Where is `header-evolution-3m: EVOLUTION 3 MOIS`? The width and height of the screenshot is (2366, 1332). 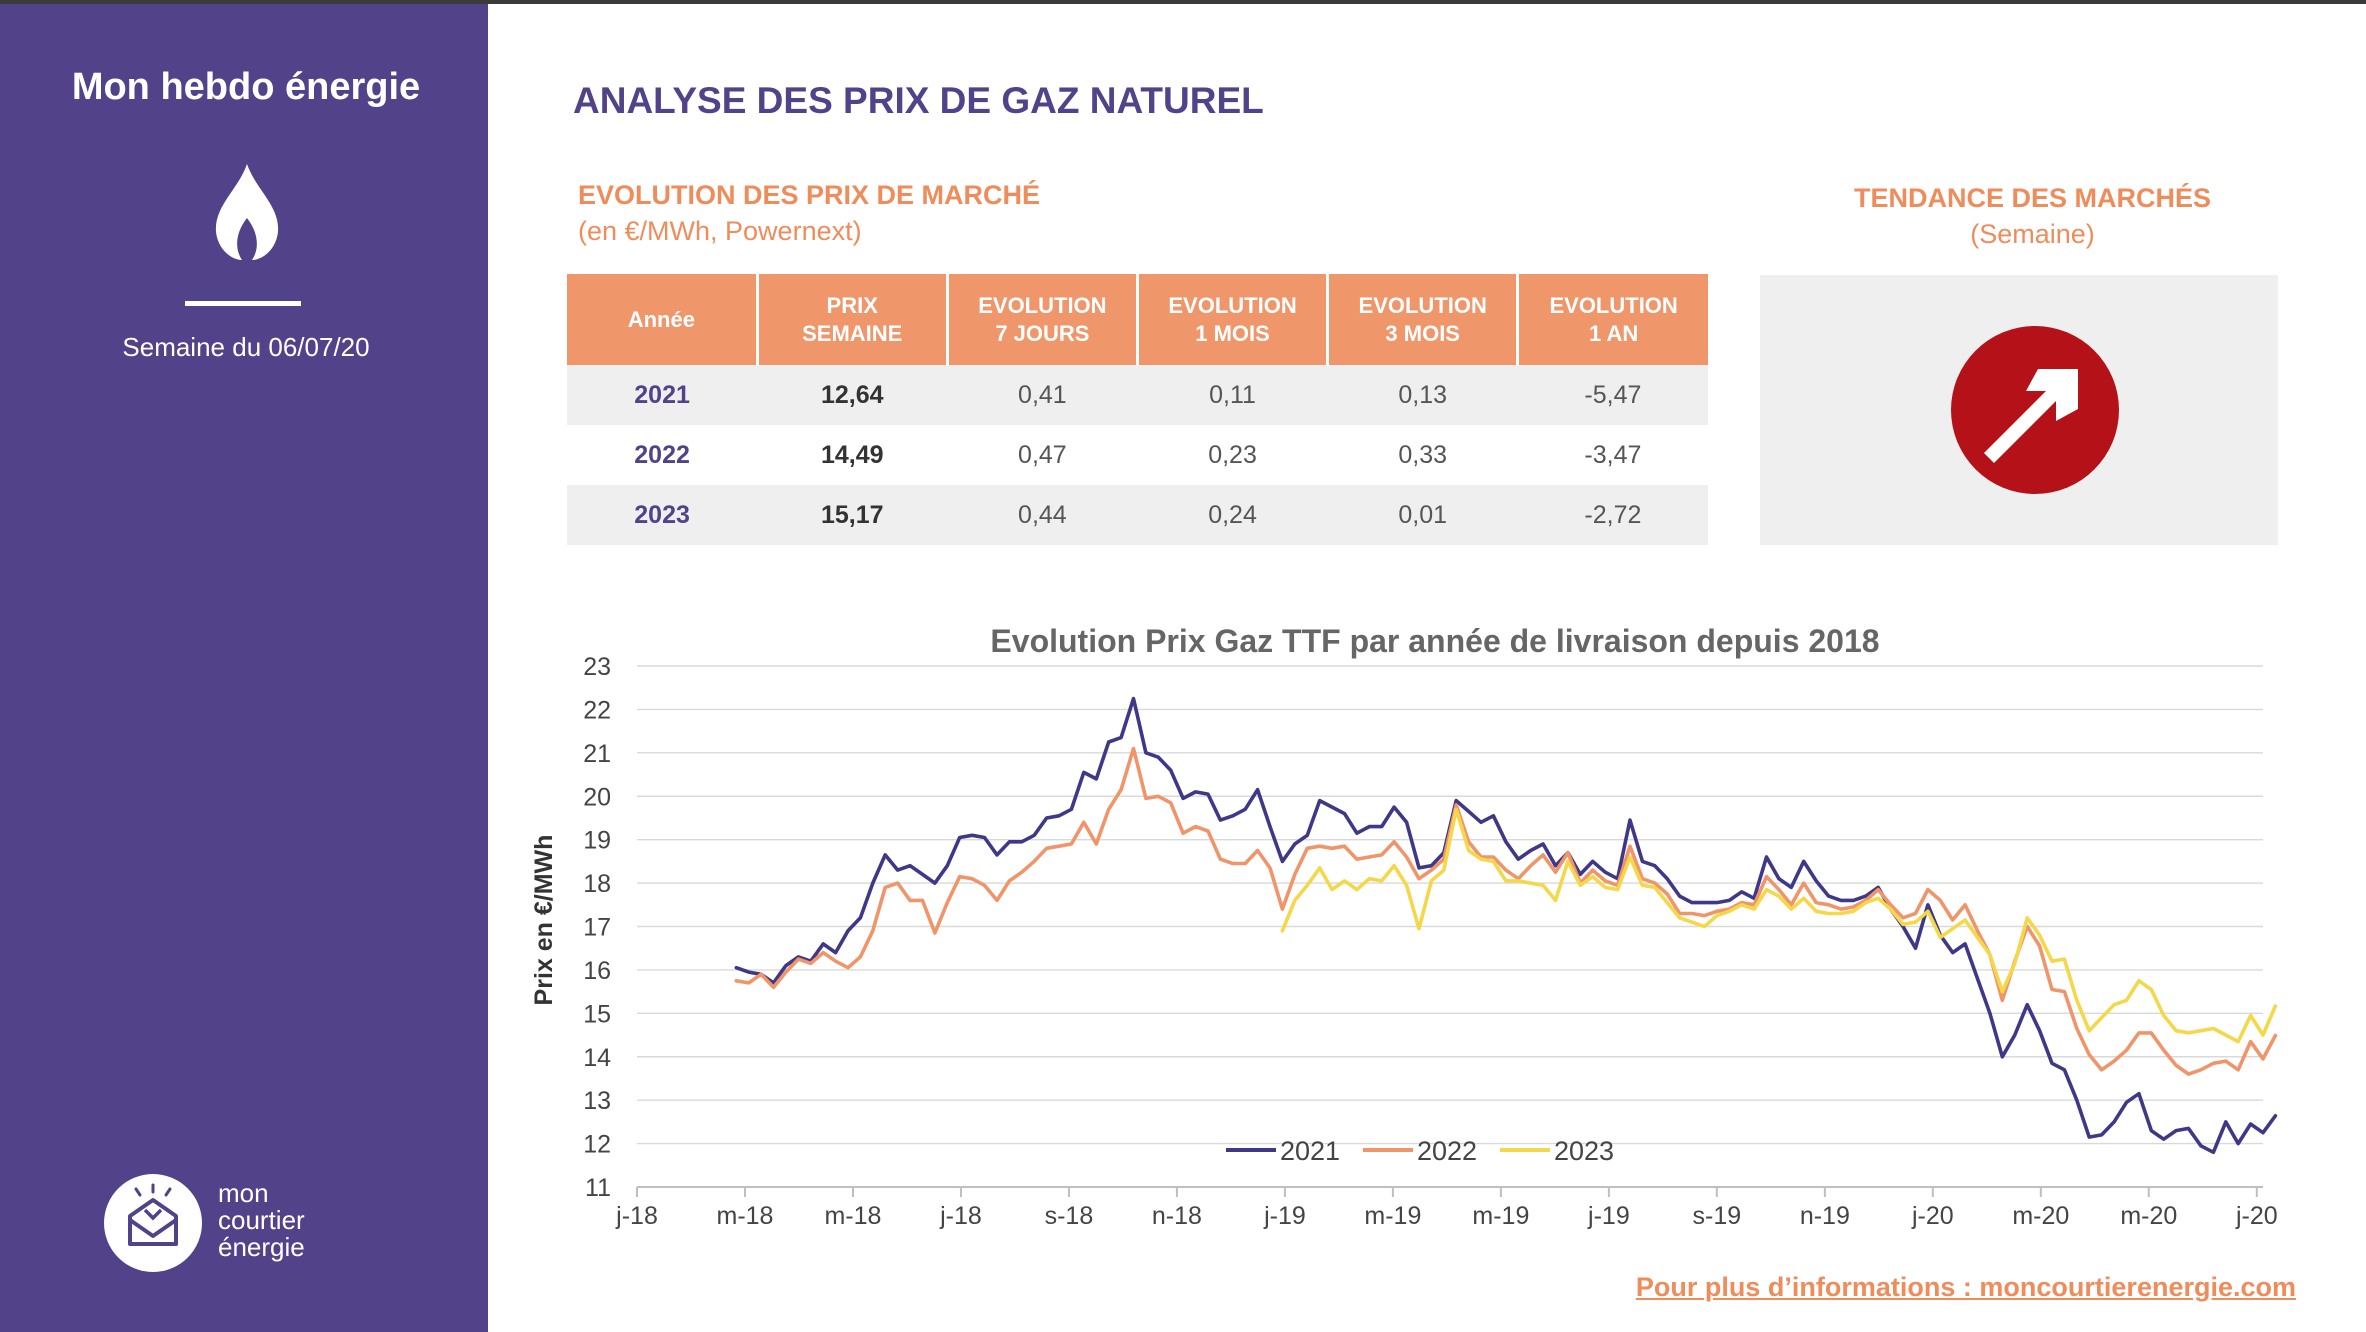 header-evolution-3m: EVOLUTION 3 MOIS is located at coordinates (1423, 319).